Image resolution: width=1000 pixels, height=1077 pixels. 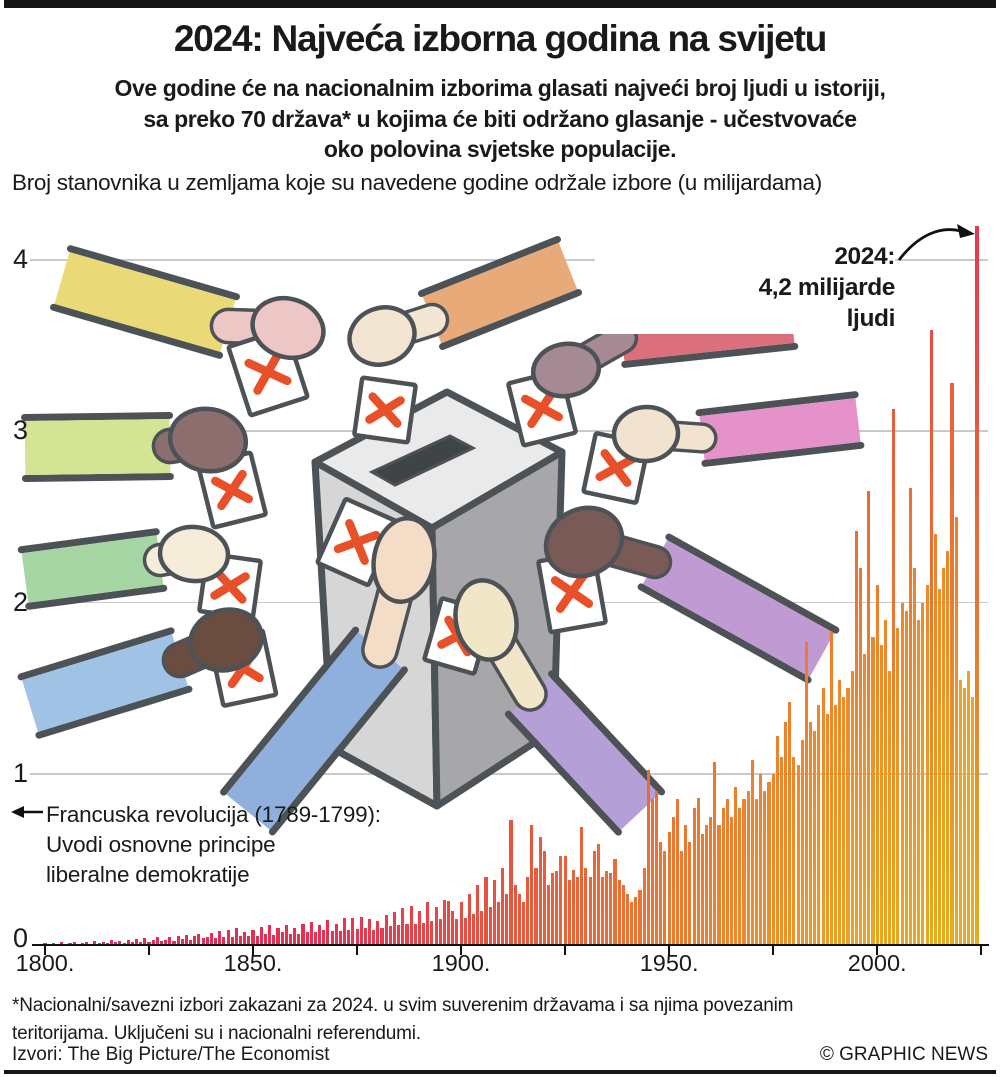 I want to click on bar-1964, so click(x=727, y=872).